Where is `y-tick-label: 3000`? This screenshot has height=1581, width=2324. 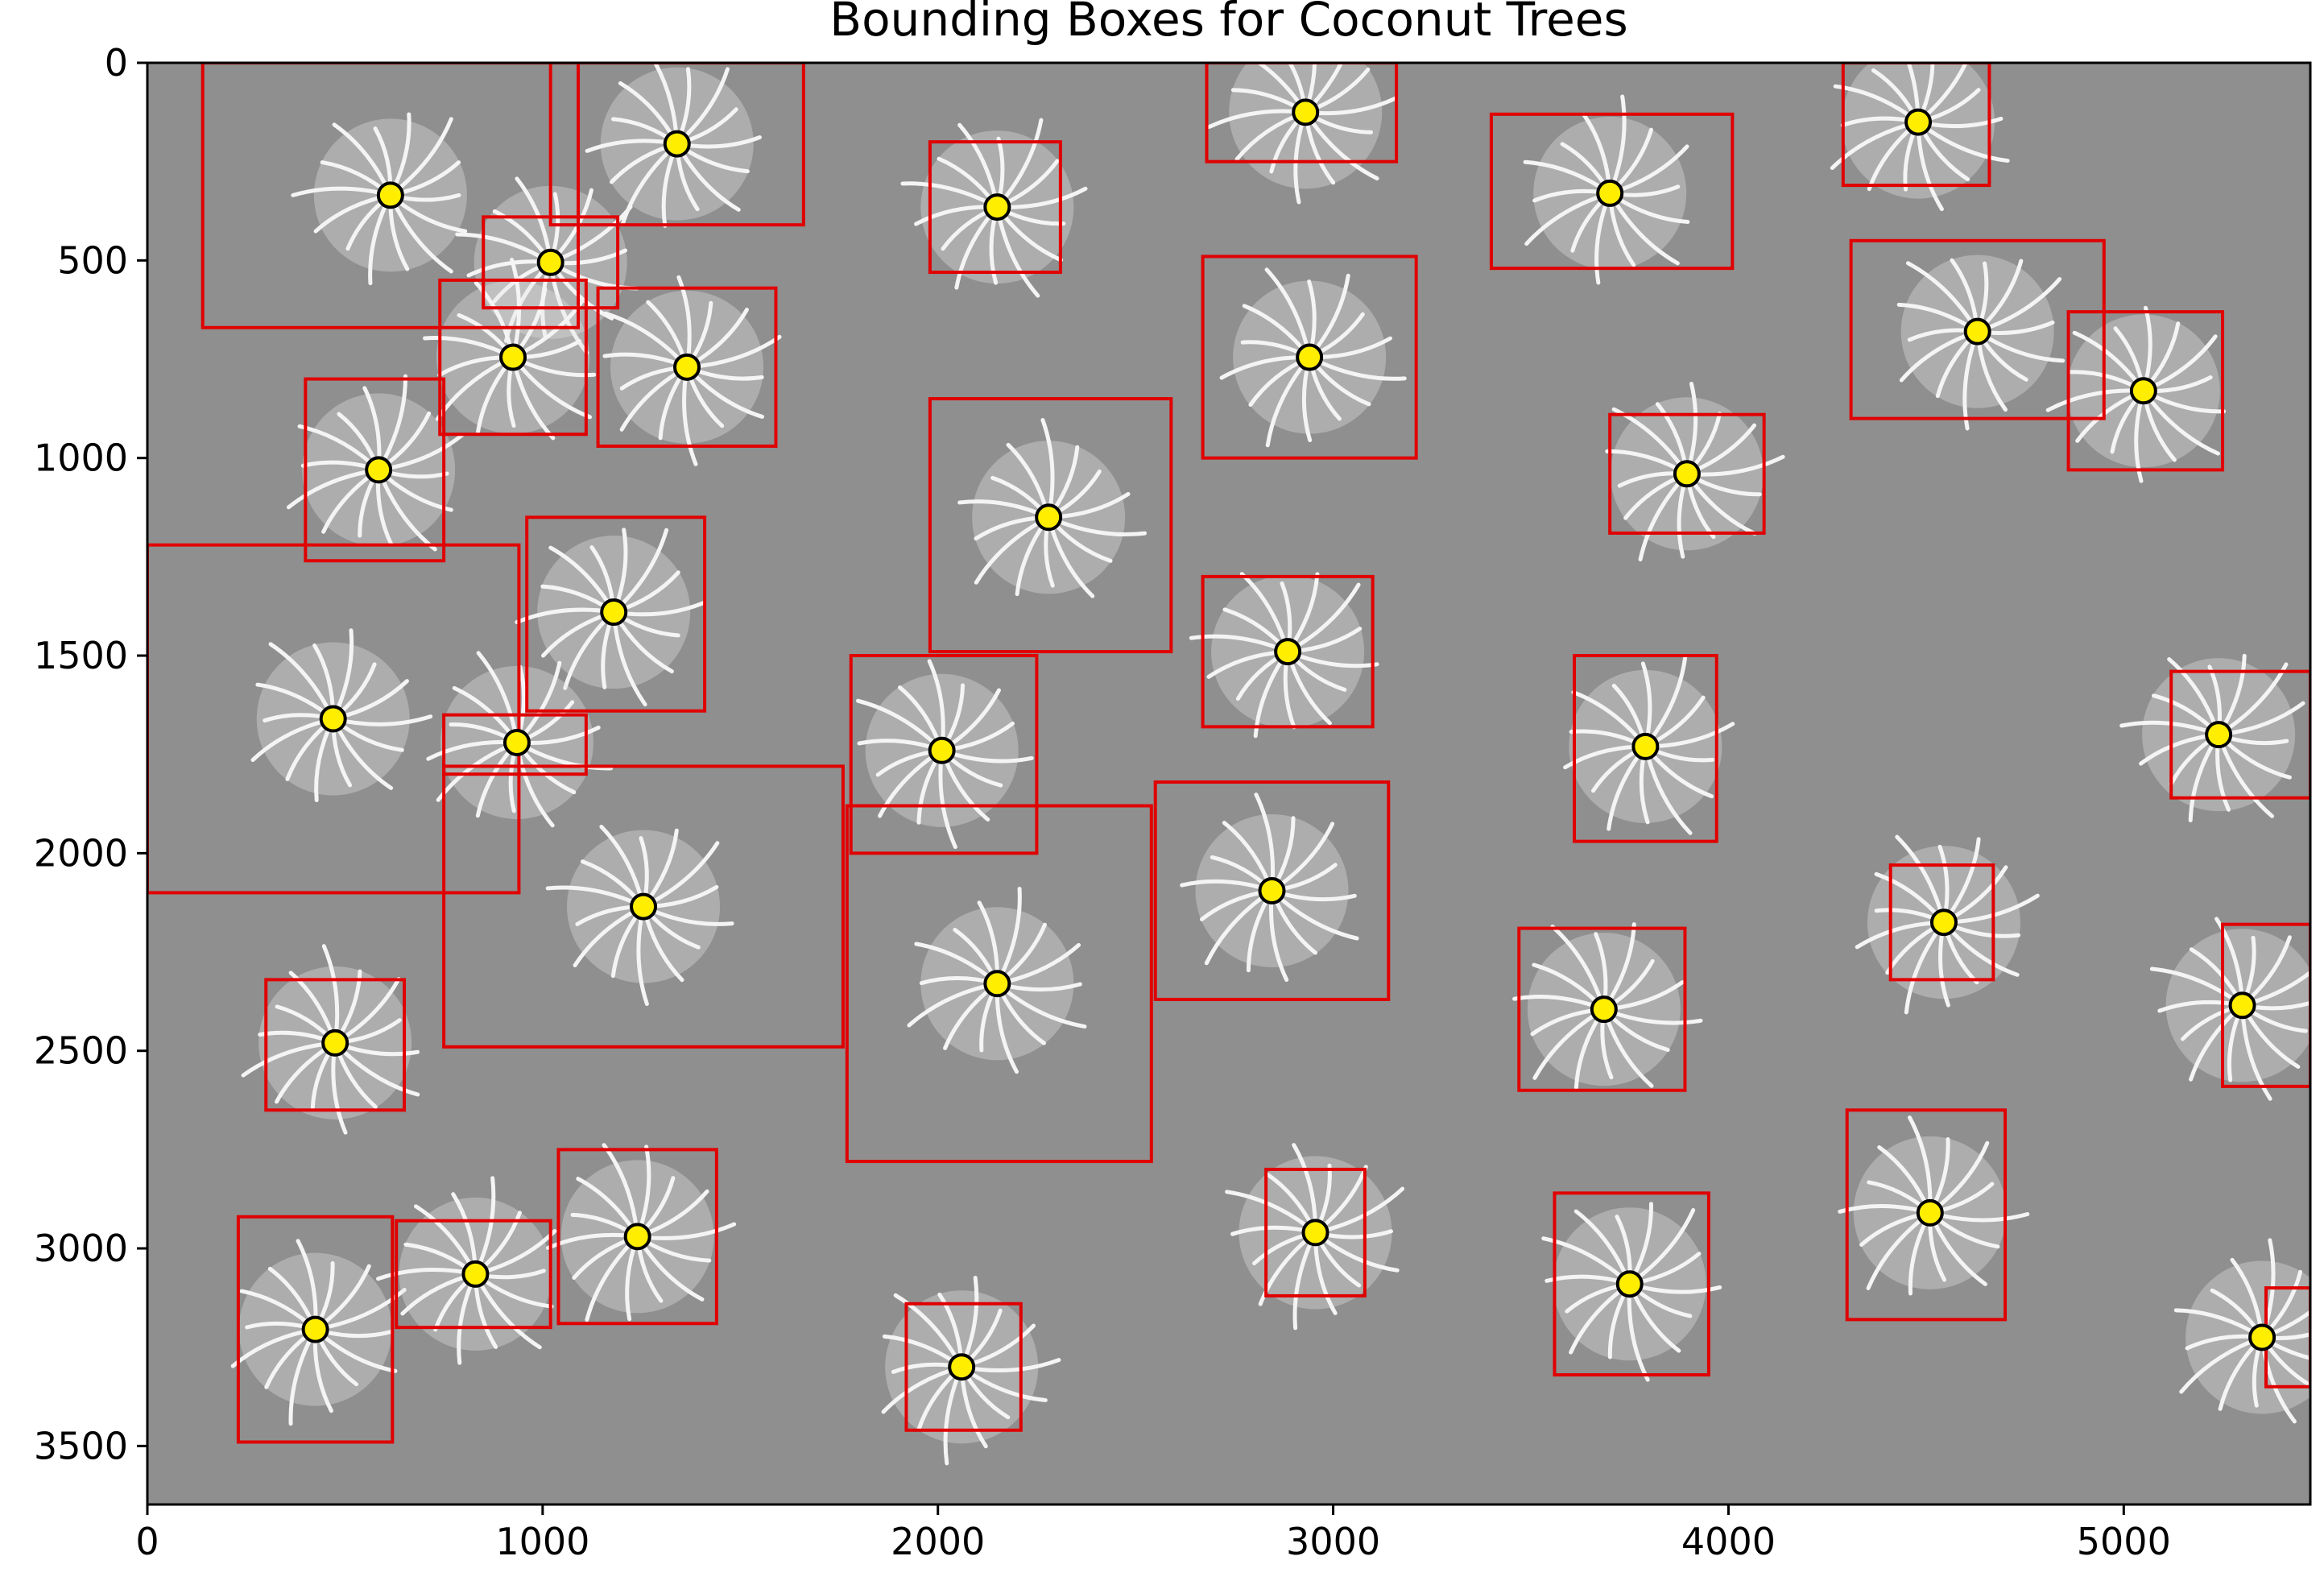 y-tick-label: 3000 is located at coordinates (81, 1248).